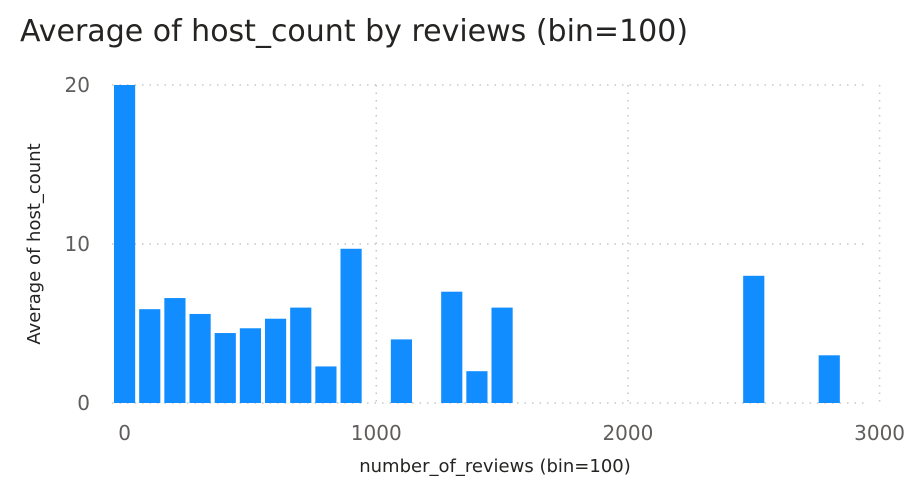 The image size is (923, 498). I want to click on y-tick-label: 20, so click(77, 85).